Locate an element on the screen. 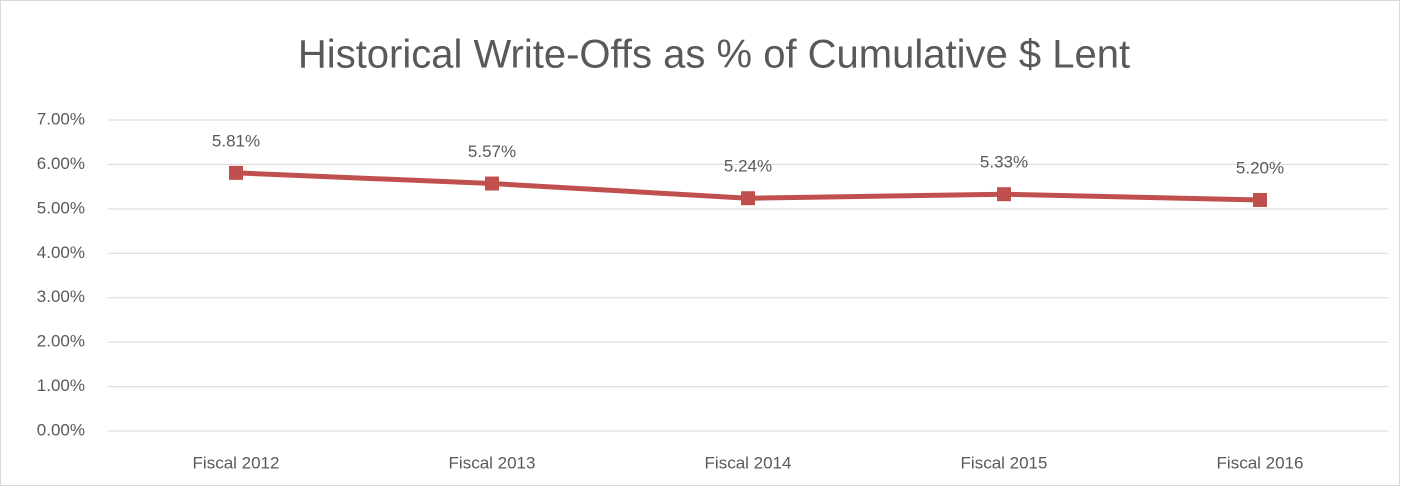 The image size is (1401, 487). y-tick-label: 5.00% is located at coordinates (61, 207).